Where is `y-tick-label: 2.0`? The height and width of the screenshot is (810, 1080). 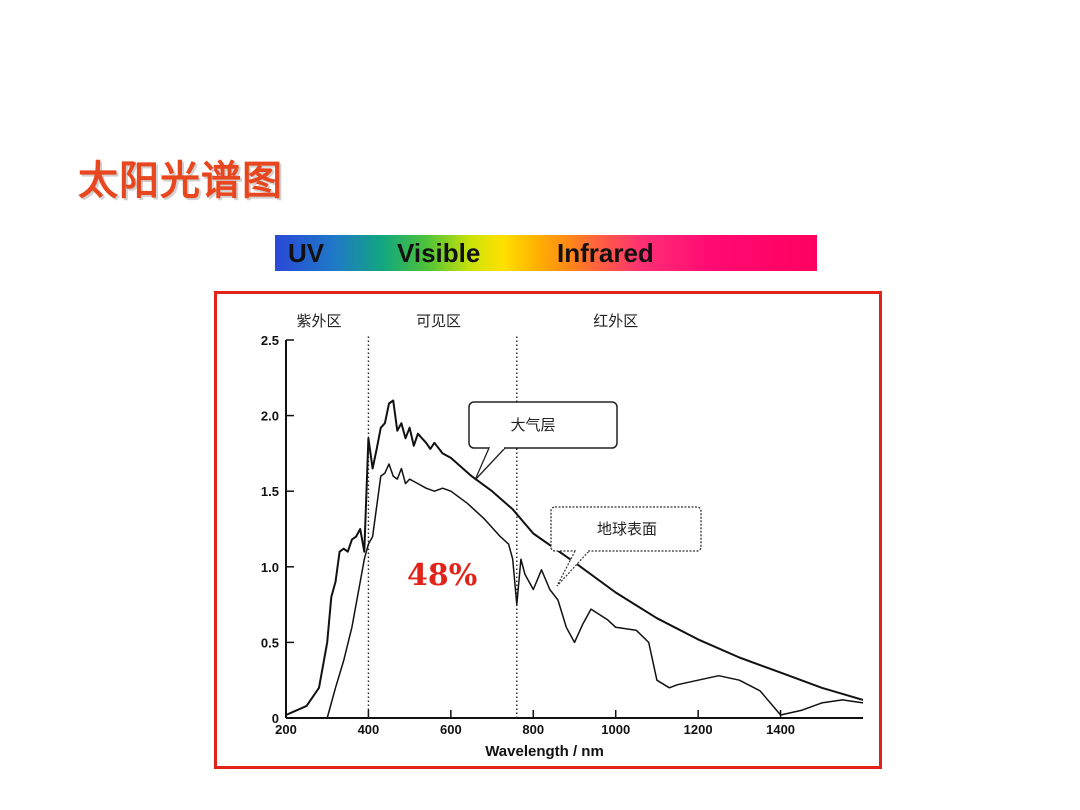
y-tick-label: 2.0 is located at coordinates (270, 416).